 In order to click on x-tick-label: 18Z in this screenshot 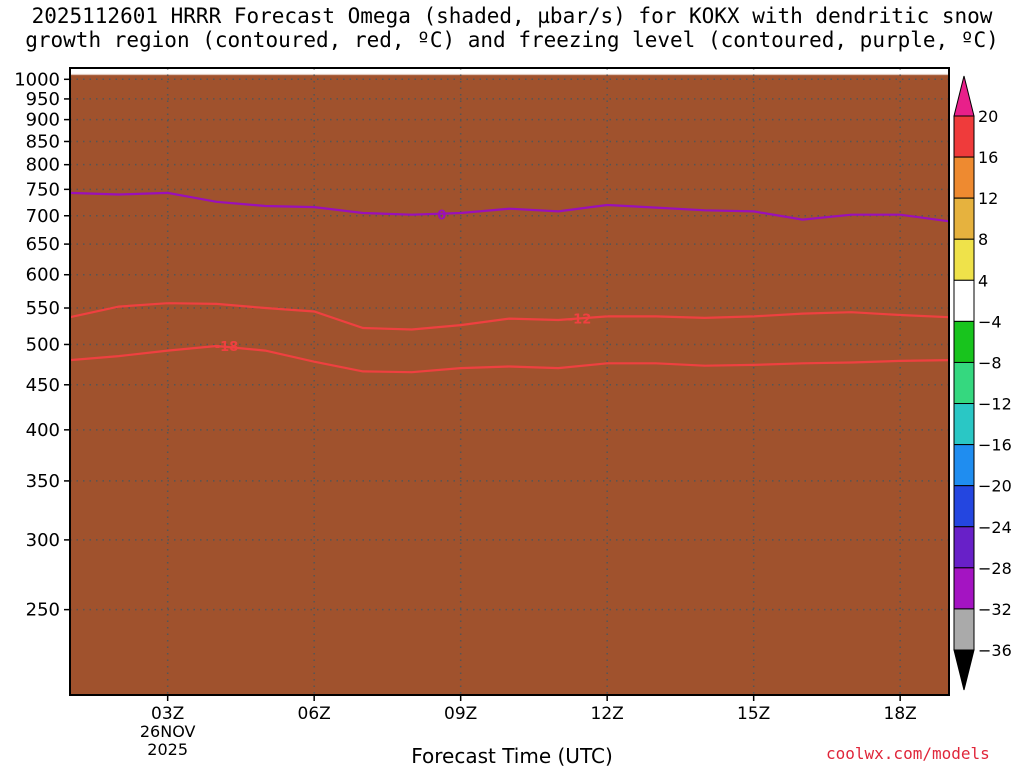, I will do `click(900, 714)`.